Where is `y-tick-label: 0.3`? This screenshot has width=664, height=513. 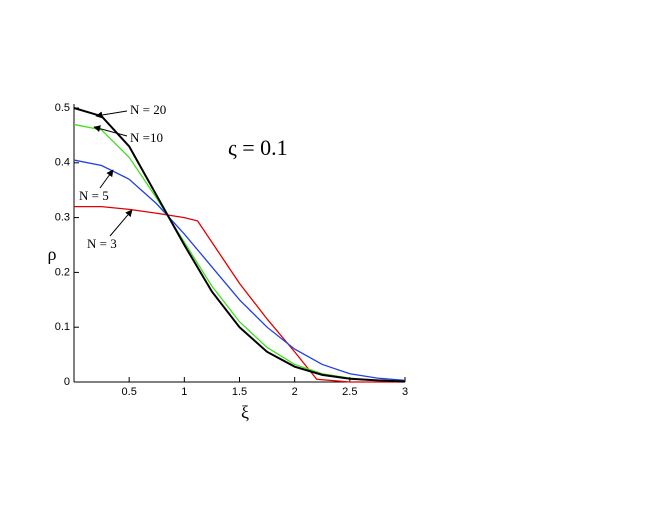 y-tick-label: 0.3 is located at coordinates (62, 218).